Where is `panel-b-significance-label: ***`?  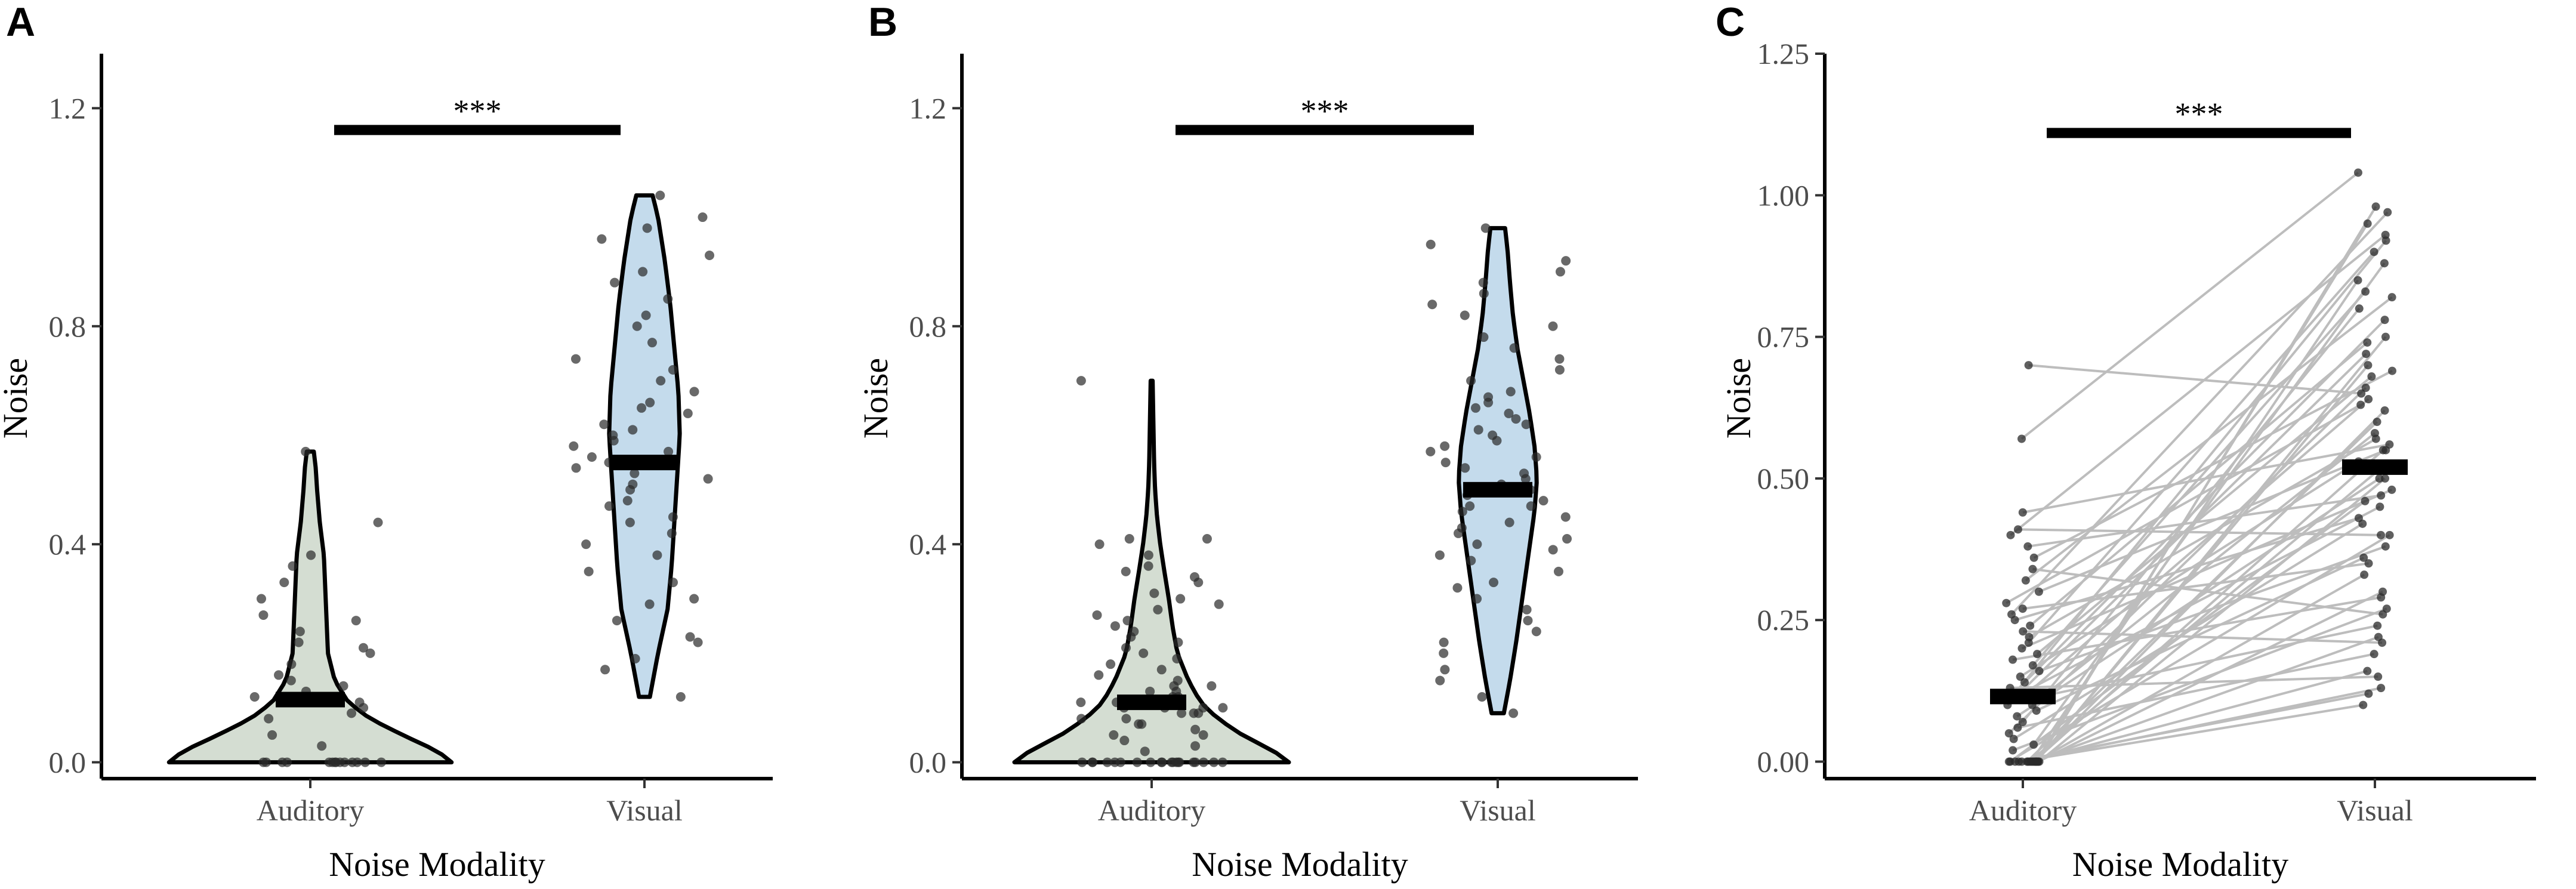
panel-b-significance-label: *** is located at coordinates (1325, 111).